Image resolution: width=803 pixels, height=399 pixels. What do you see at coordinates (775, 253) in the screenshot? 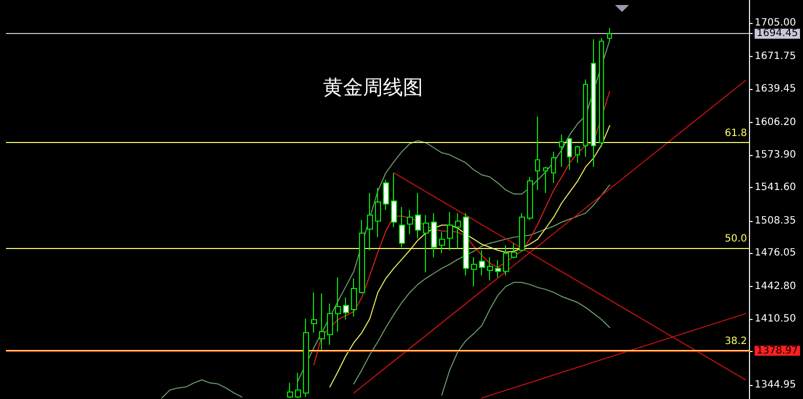
I see `y-tick-label: 1476.05` at bounding box center [775, 253].